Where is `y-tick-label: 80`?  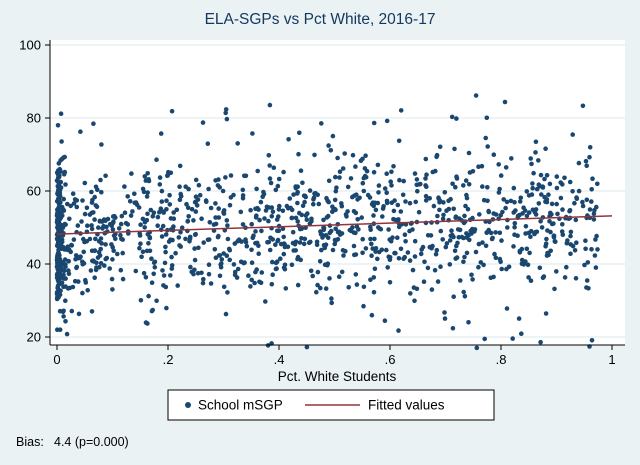
y-tick-label: 80 is located at coordinates (34, 118).